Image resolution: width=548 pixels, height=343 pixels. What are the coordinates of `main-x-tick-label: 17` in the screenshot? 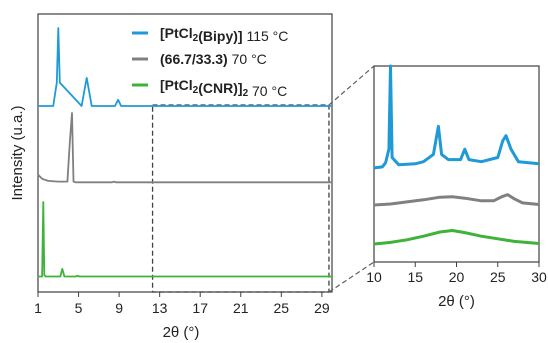 It's located at (200, 308).